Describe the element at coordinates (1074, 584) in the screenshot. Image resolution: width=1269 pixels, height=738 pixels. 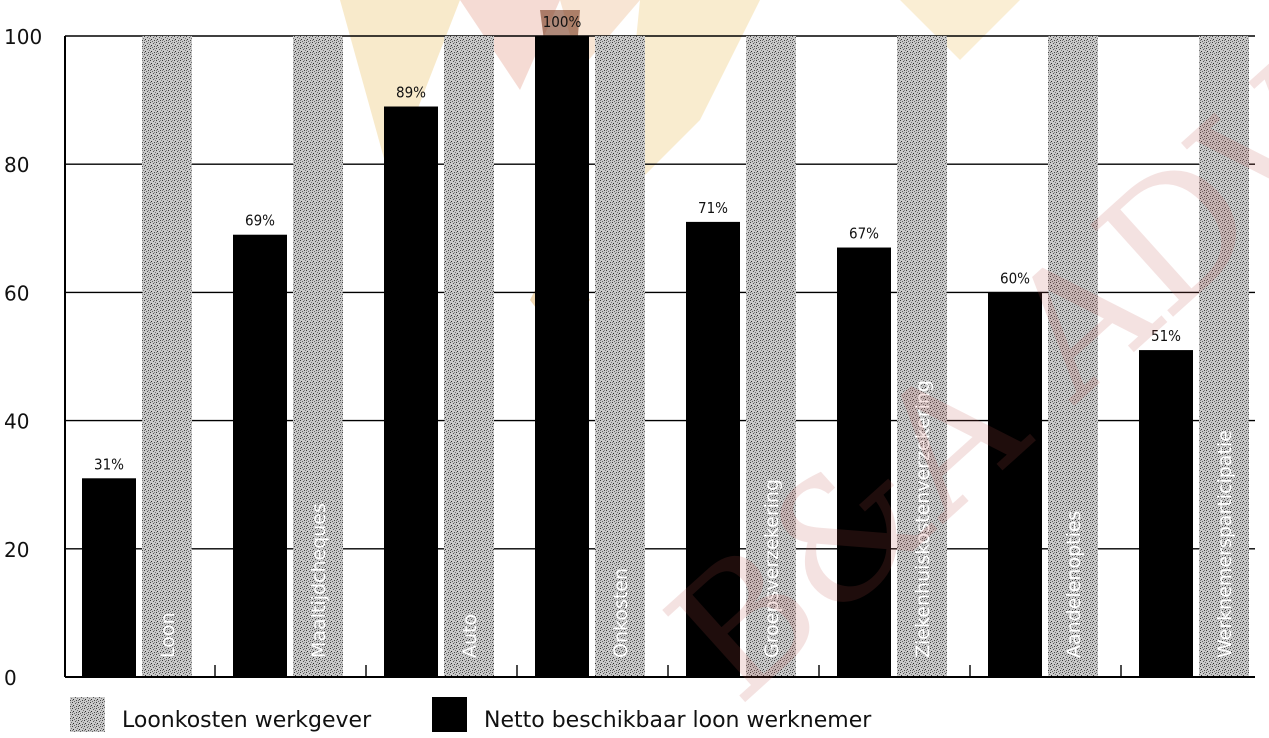
I see `category-label: Aandelenopties` at that location.